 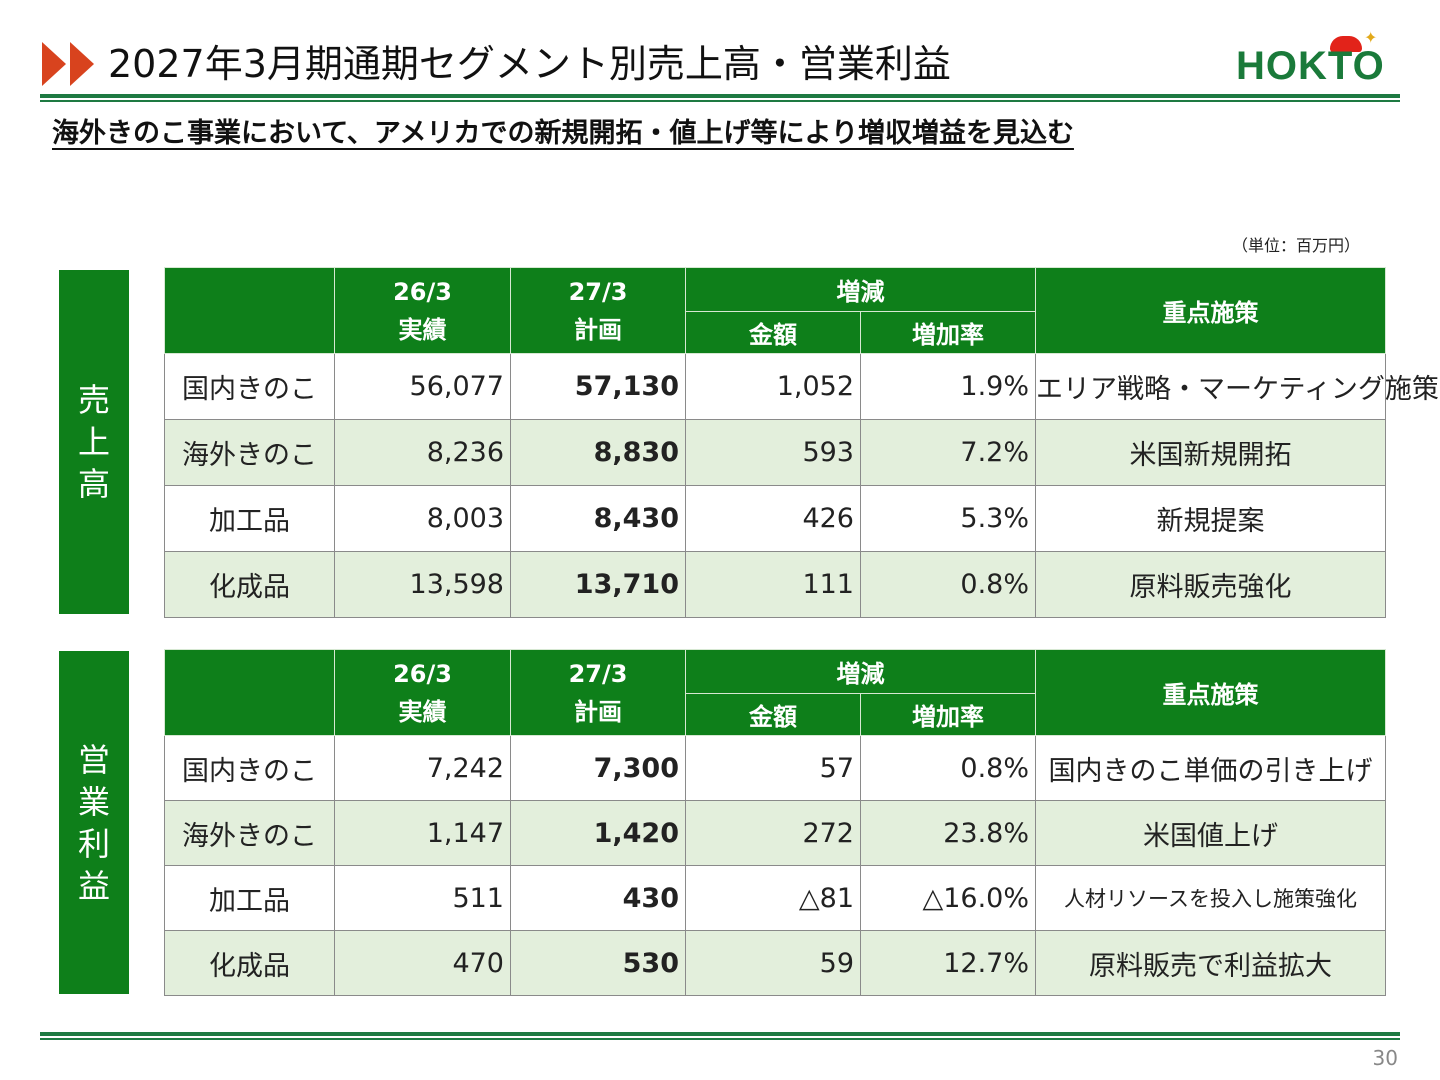 I want to click on unit-note: （単位：百万円）, so click(x=1295, y=245).